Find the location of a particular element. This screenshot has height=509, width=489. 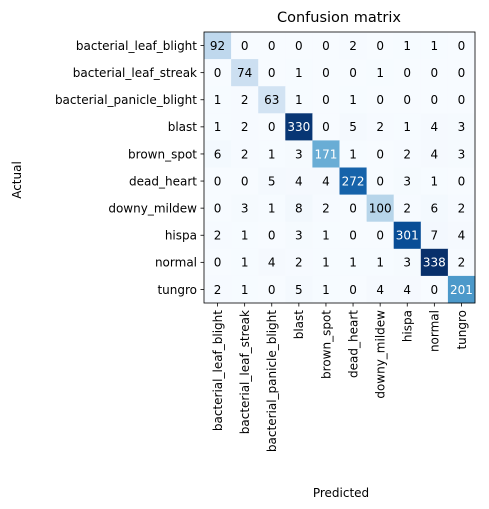

x-tick-label: bacterial_leaf_streak is located at coordinates (245, 372).